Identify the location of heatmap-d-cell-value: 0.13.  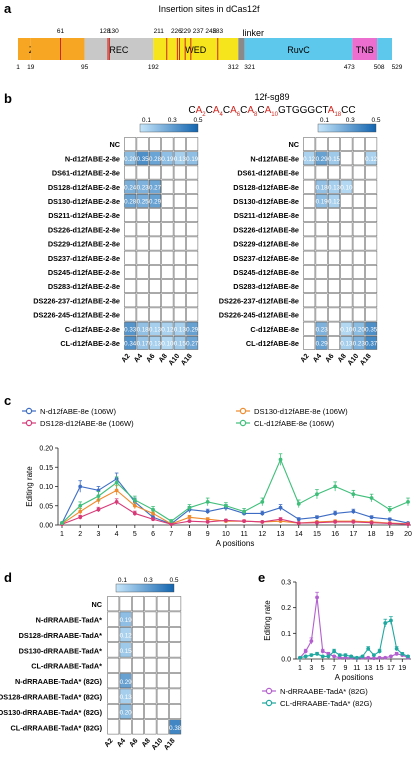
(126, 697).